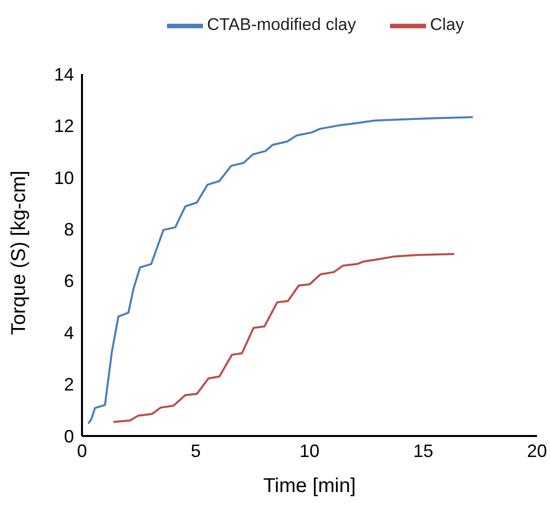 Image resolution: width=550 pixels, height=515 pixels. I want to click on y-tick-label: 2, so click(69, 384).